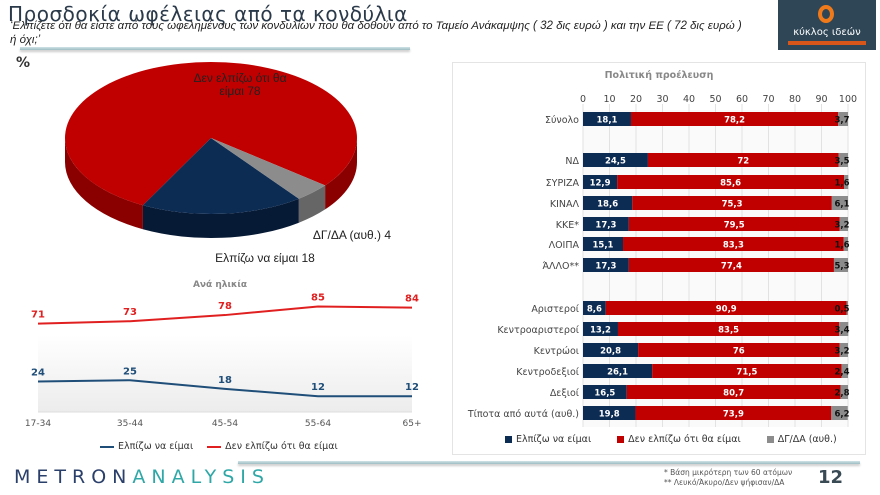  I want to click on plot-area, so click(225, 373).